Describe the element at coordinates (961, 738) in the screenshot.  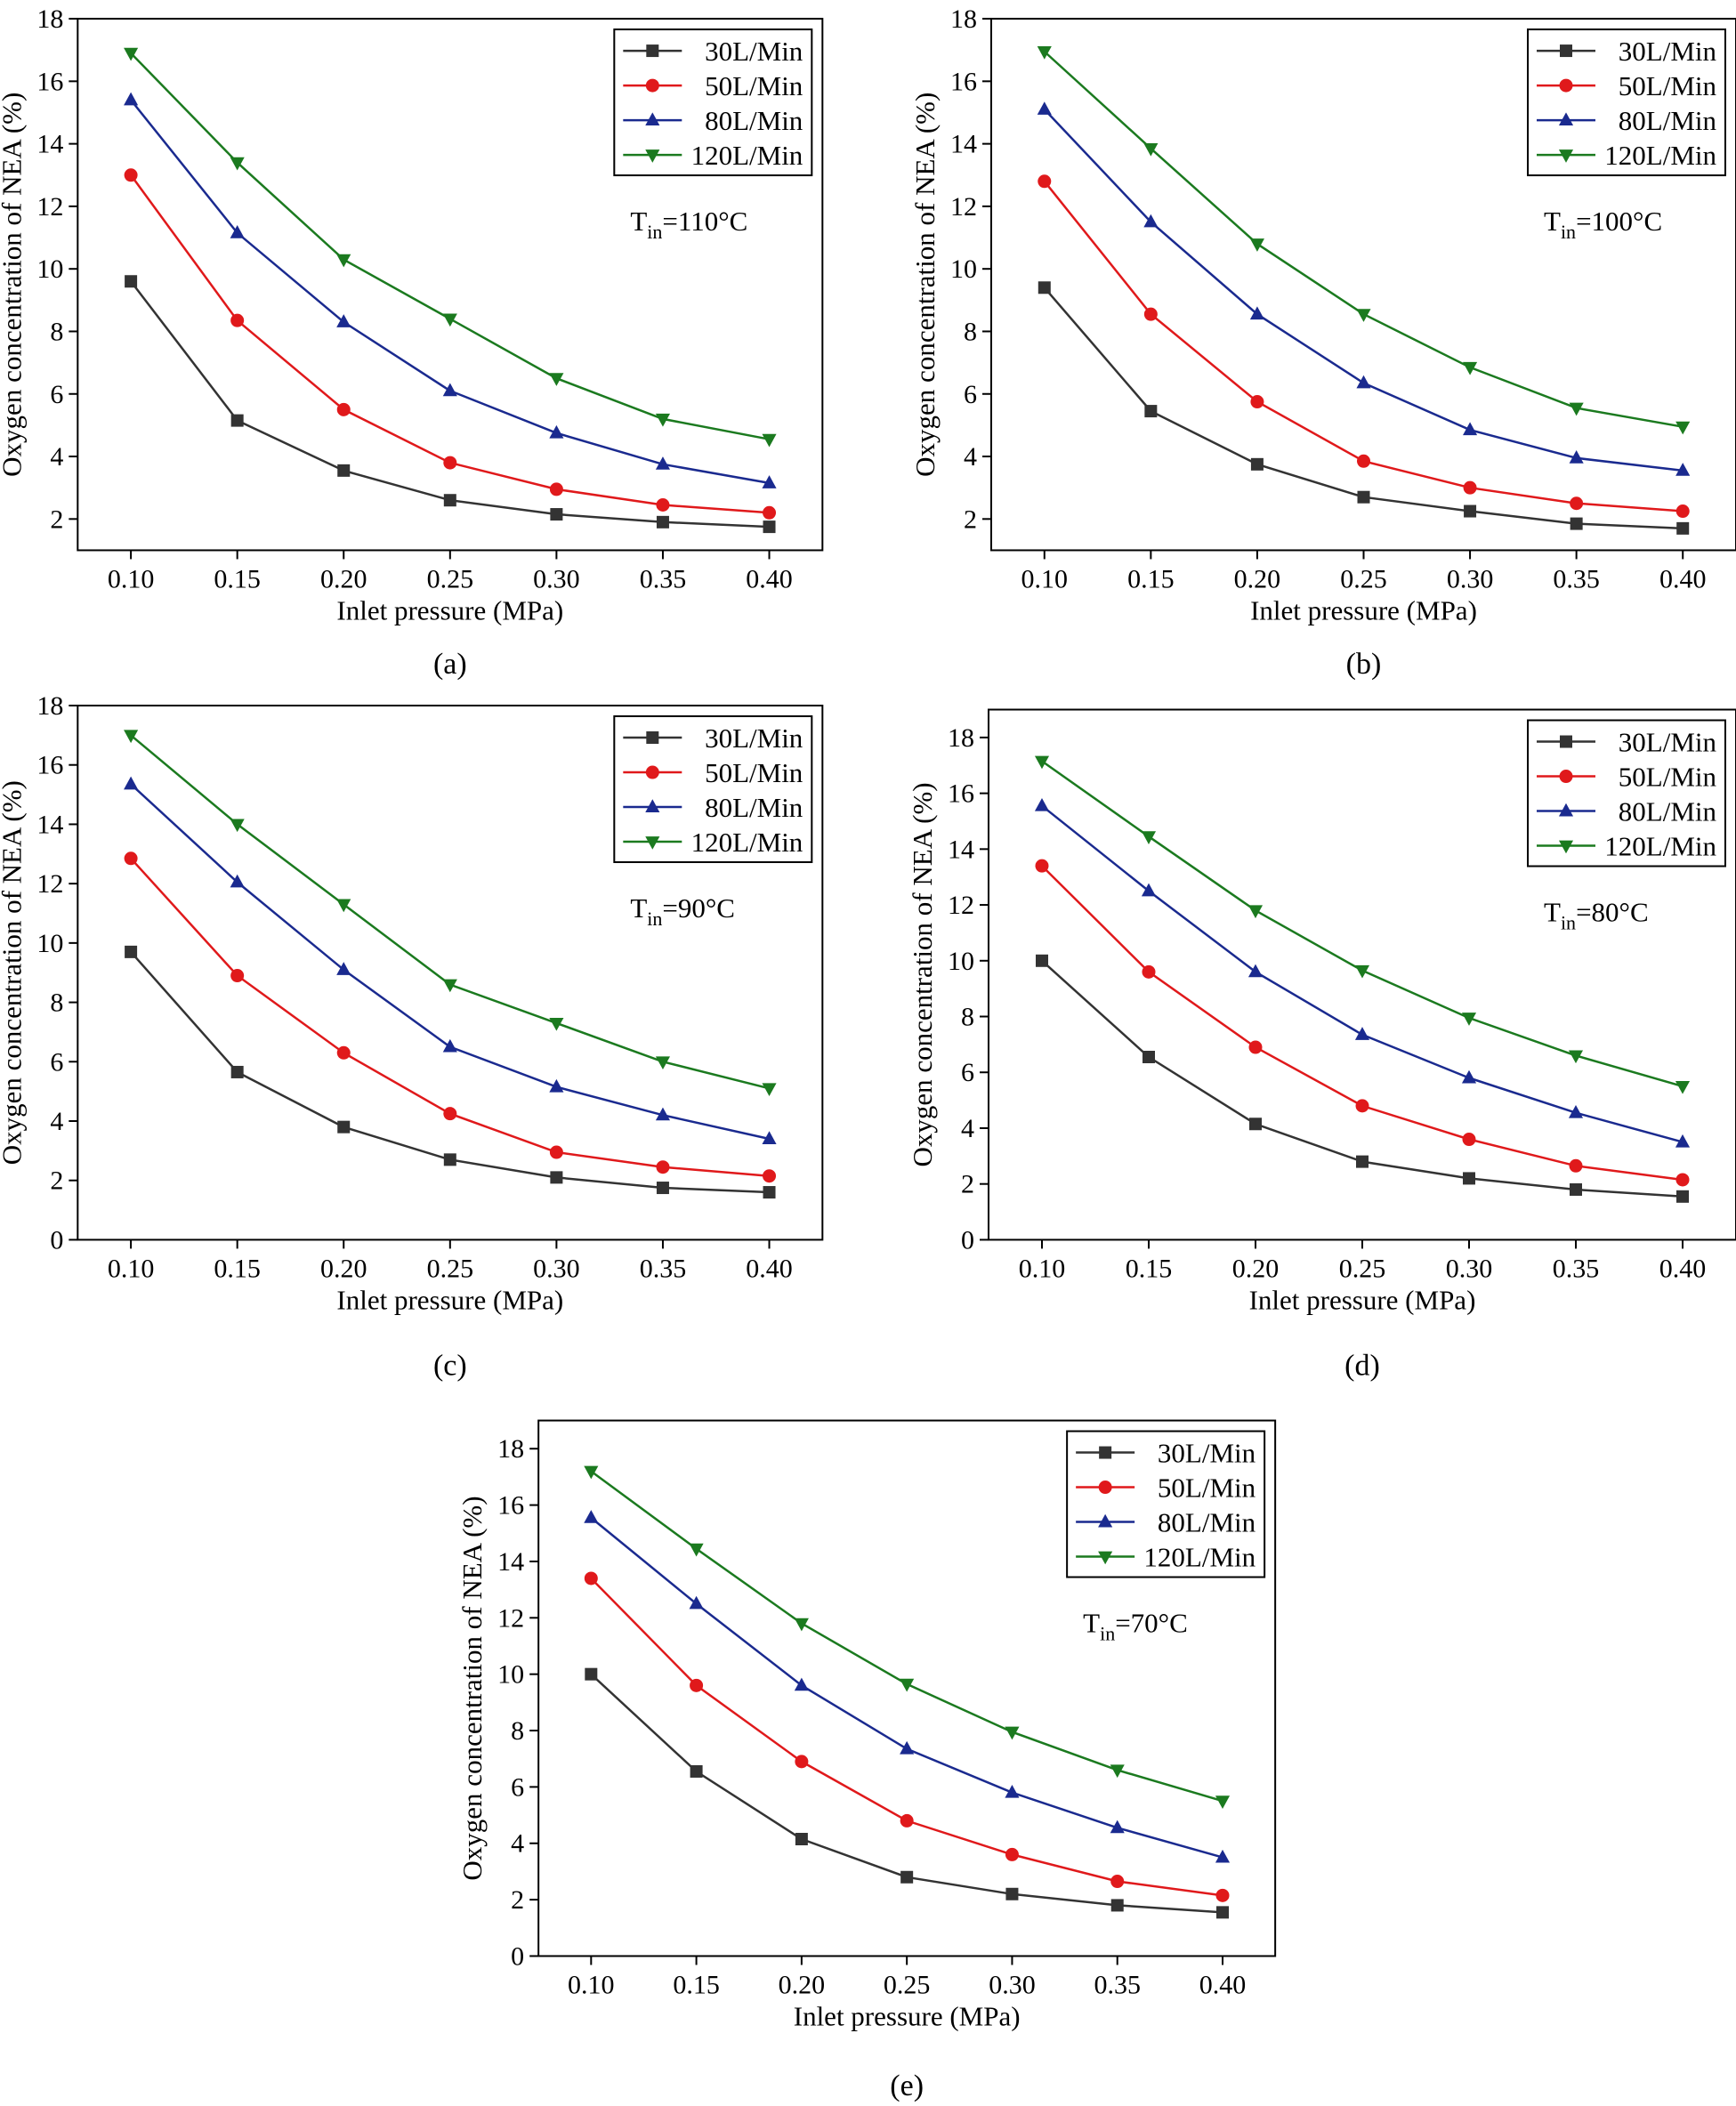
I see `y-tick-label: 18` at that location.